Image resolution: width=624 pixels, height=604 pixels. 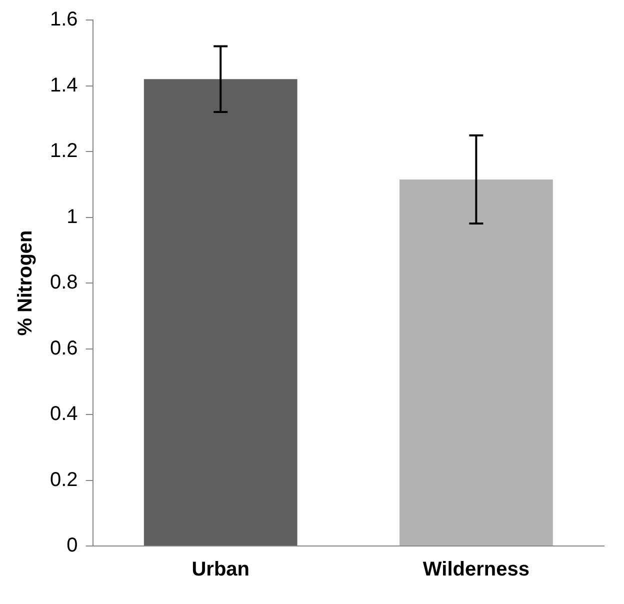 I want to click on y-tick-label: 0.8, so click(x=64, y=283).